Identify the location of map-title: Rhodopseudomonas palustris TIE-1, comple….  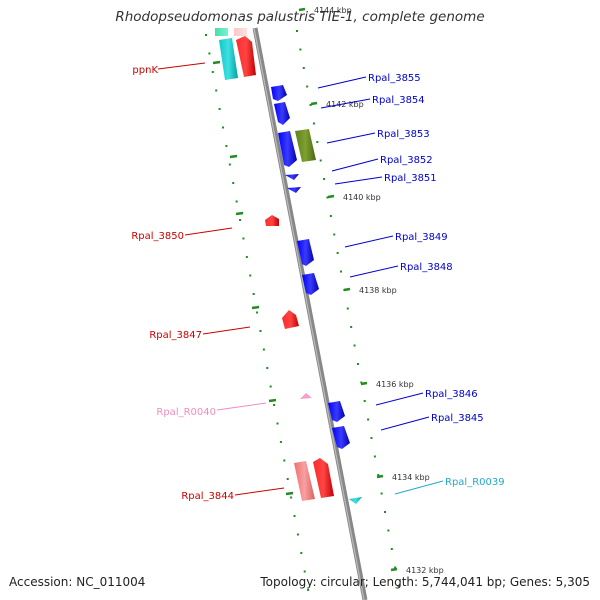
(300, 17).